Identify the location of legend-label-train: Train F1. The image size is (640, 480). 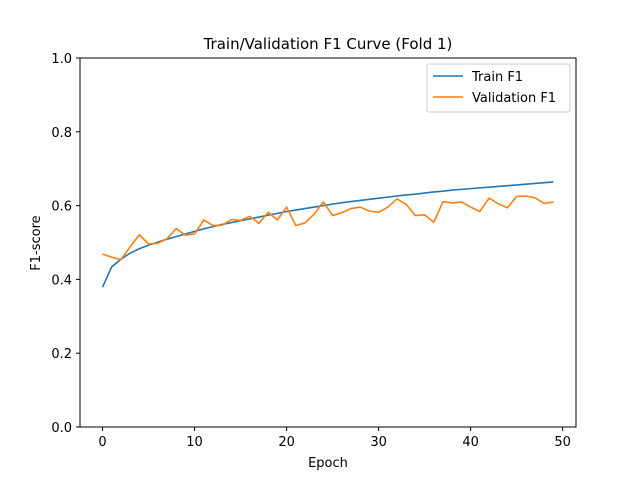
(497, 77).